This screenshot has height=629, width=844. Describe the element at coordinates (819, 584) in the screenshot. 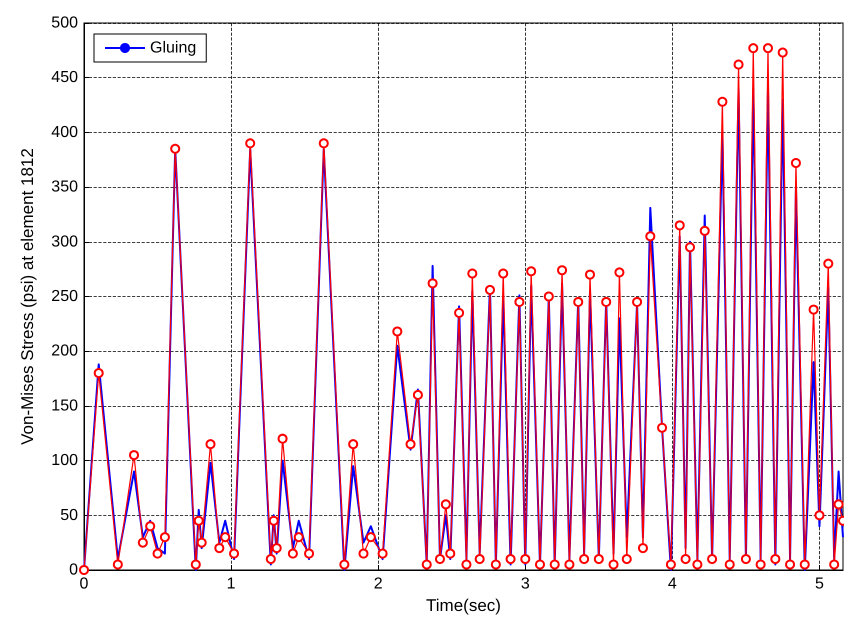

I see `x-tick-label: 5` at that location.